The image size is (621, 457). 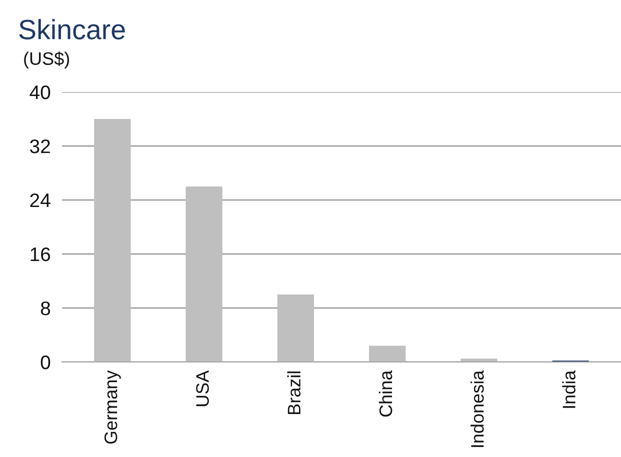 I want to click on x-tick-label: Germany, so click(x=112, y=407).